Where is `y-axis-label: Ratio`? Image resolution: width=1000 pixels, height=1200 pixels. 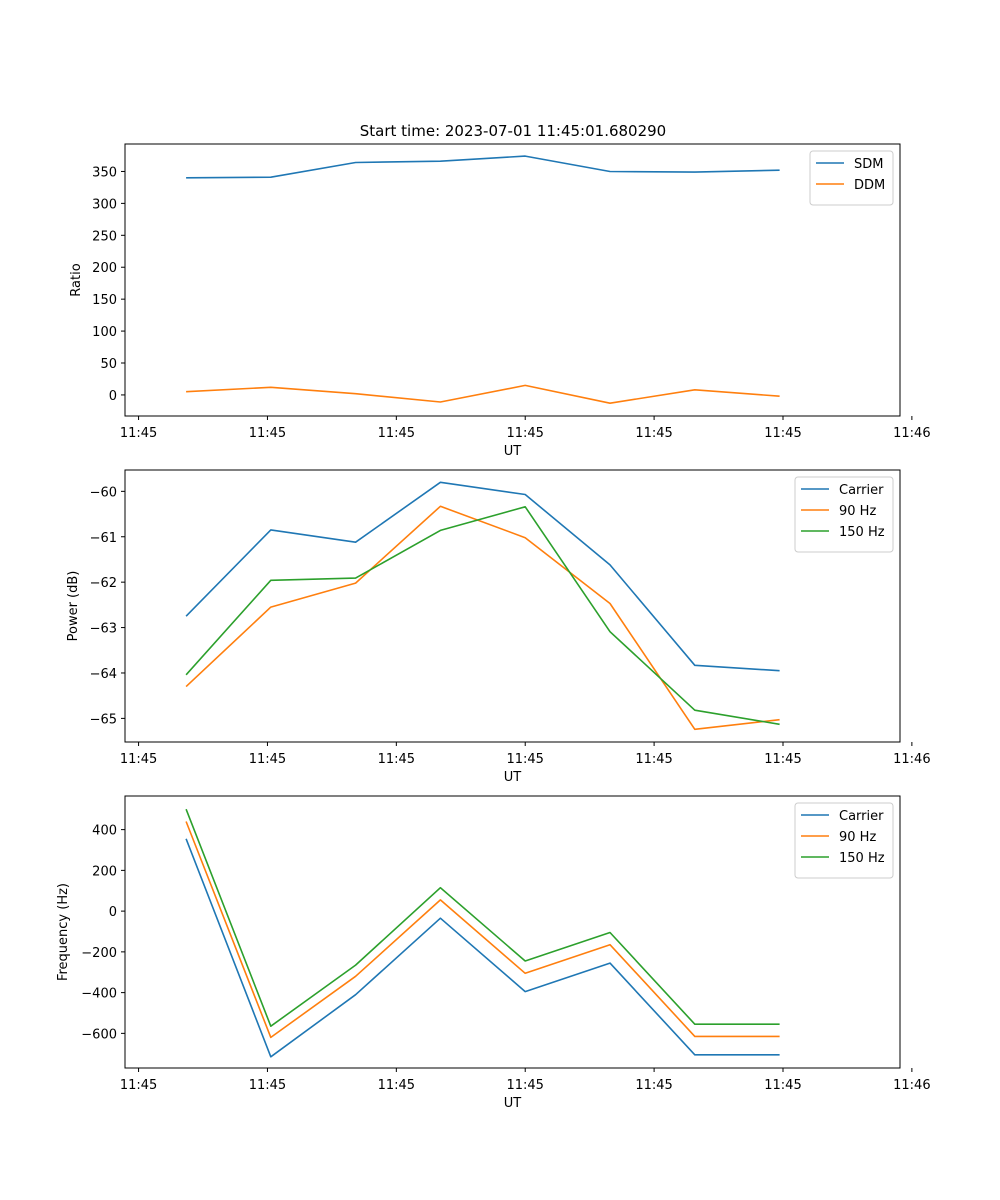 y-axis-label: Ratio is located at coordinates (76, 279).